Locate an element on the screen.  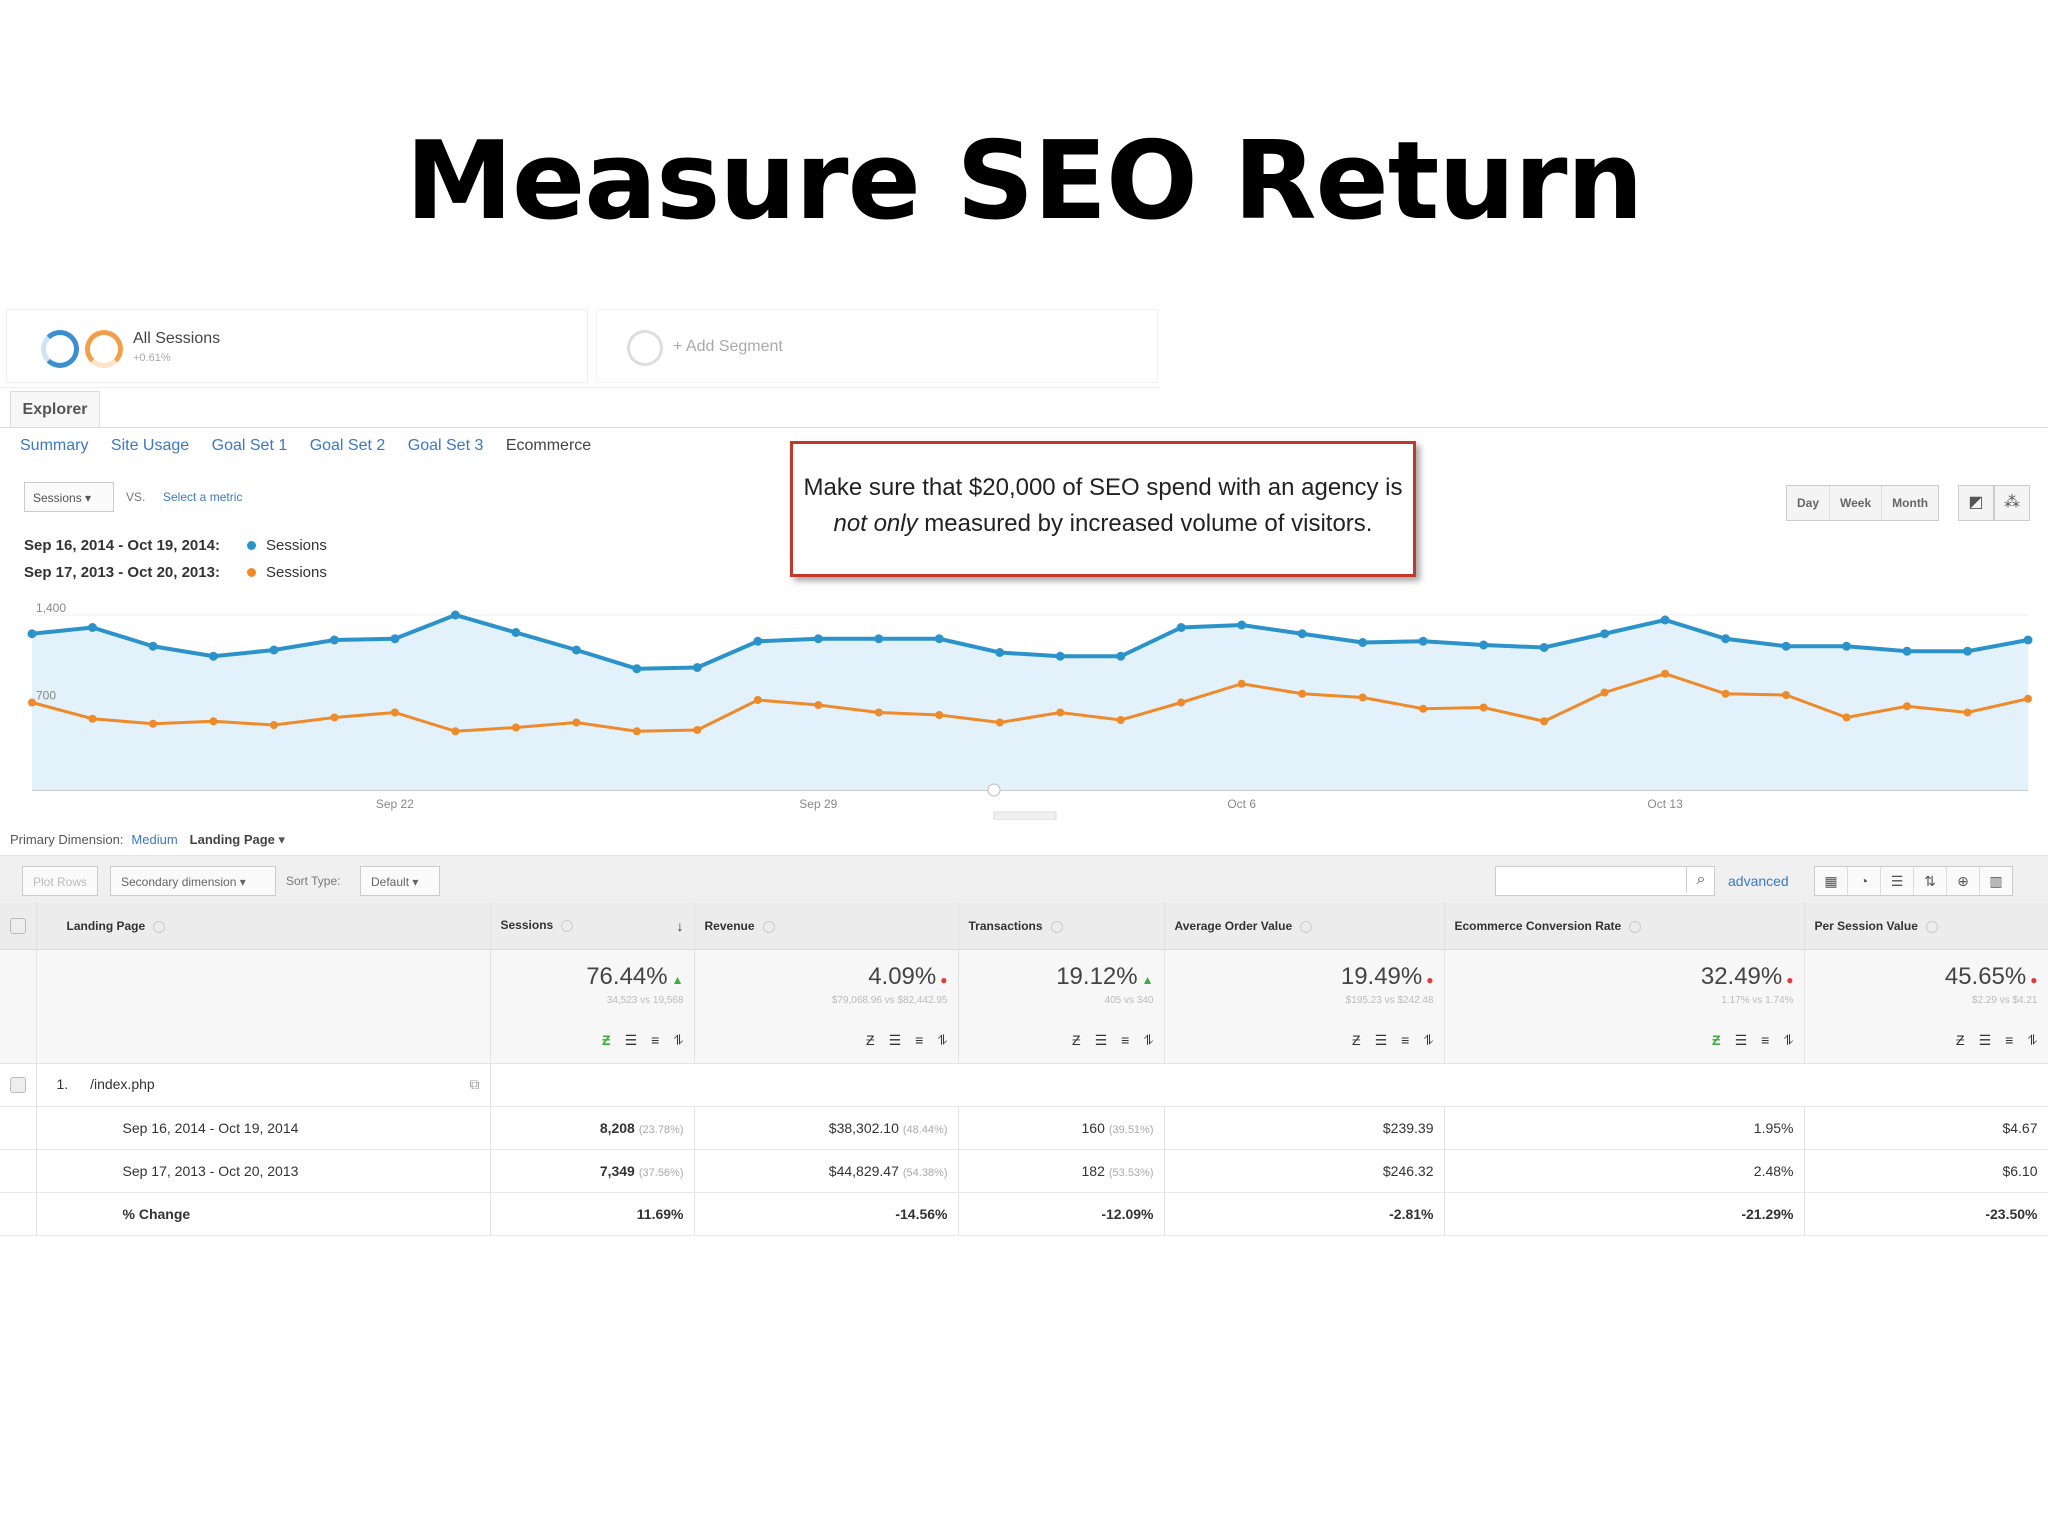
month-button: Month is located at coordinates (1910, 503).